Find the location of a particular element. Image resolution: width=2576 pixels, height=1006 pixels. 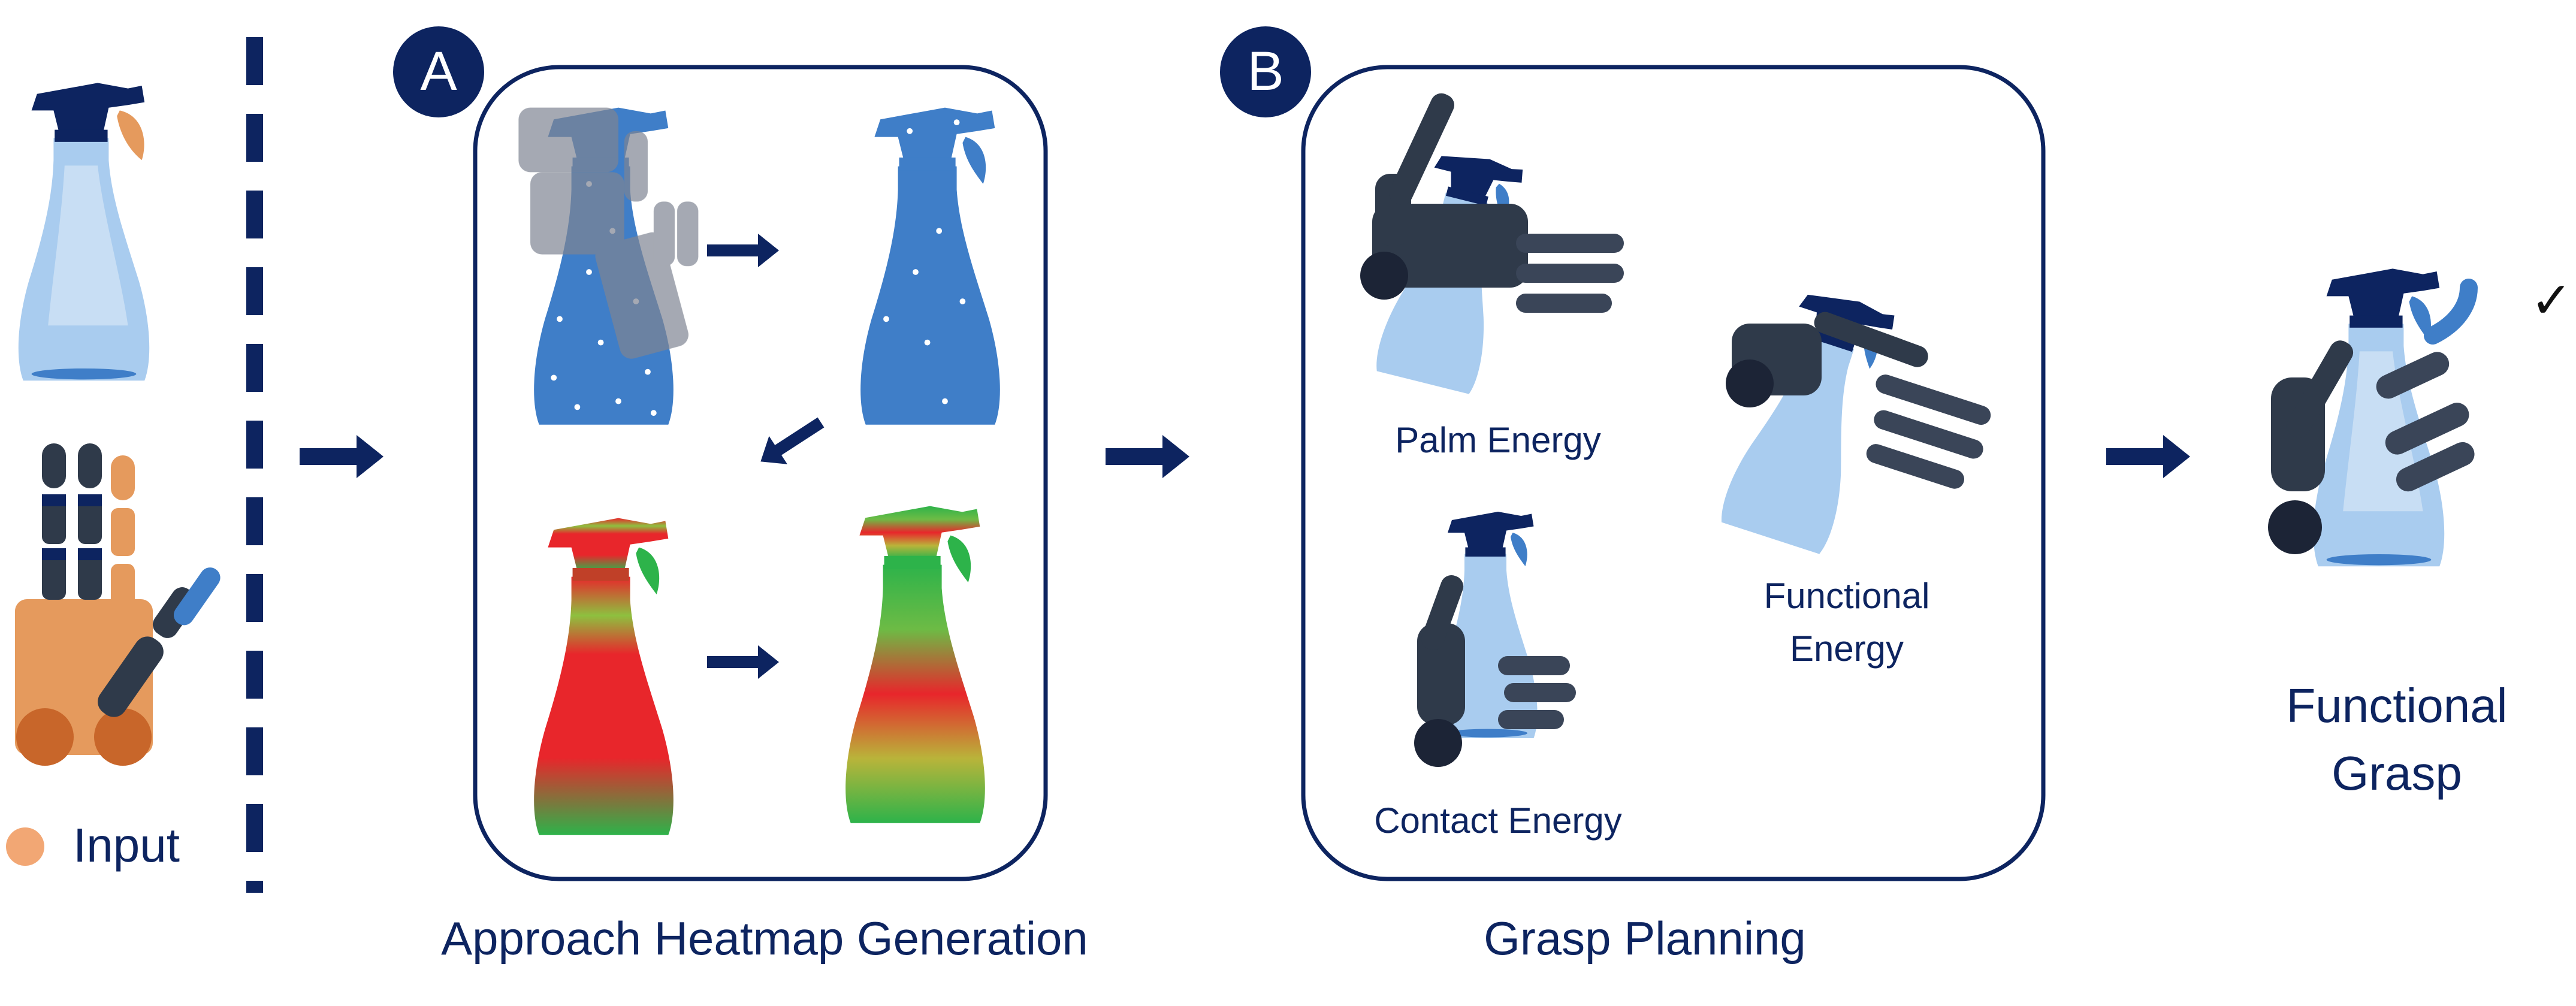

input-robot-hand-icon is located at coordinates (118, 605).